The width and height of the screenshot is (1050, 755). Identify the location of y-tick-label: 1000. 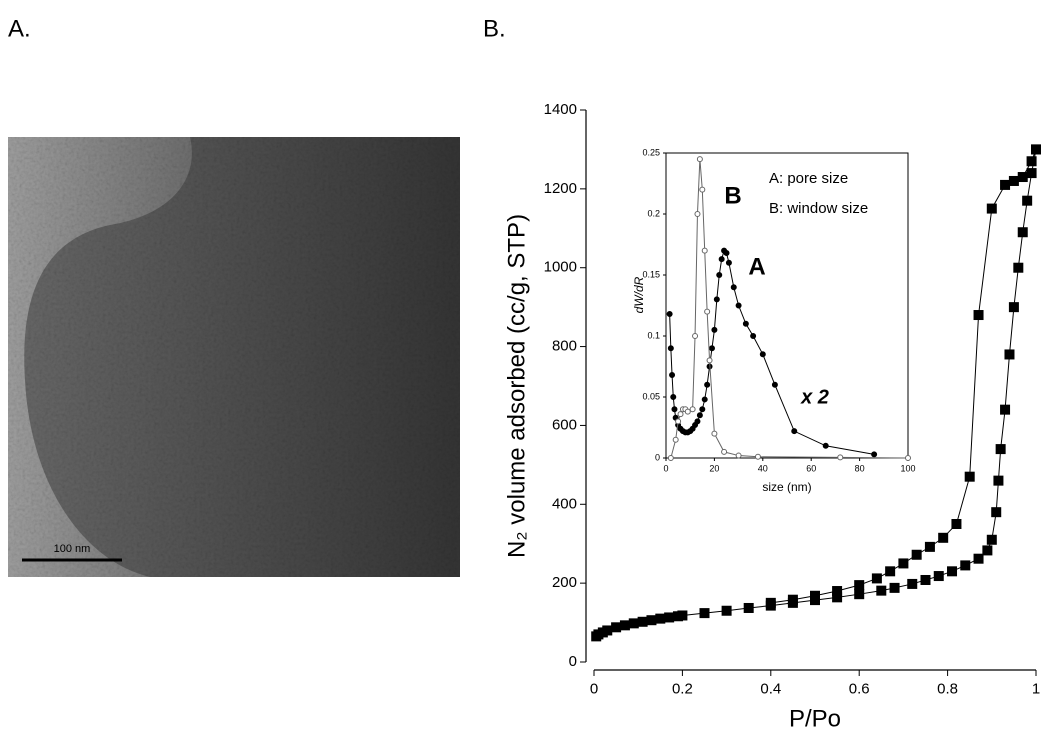
(560, 267).